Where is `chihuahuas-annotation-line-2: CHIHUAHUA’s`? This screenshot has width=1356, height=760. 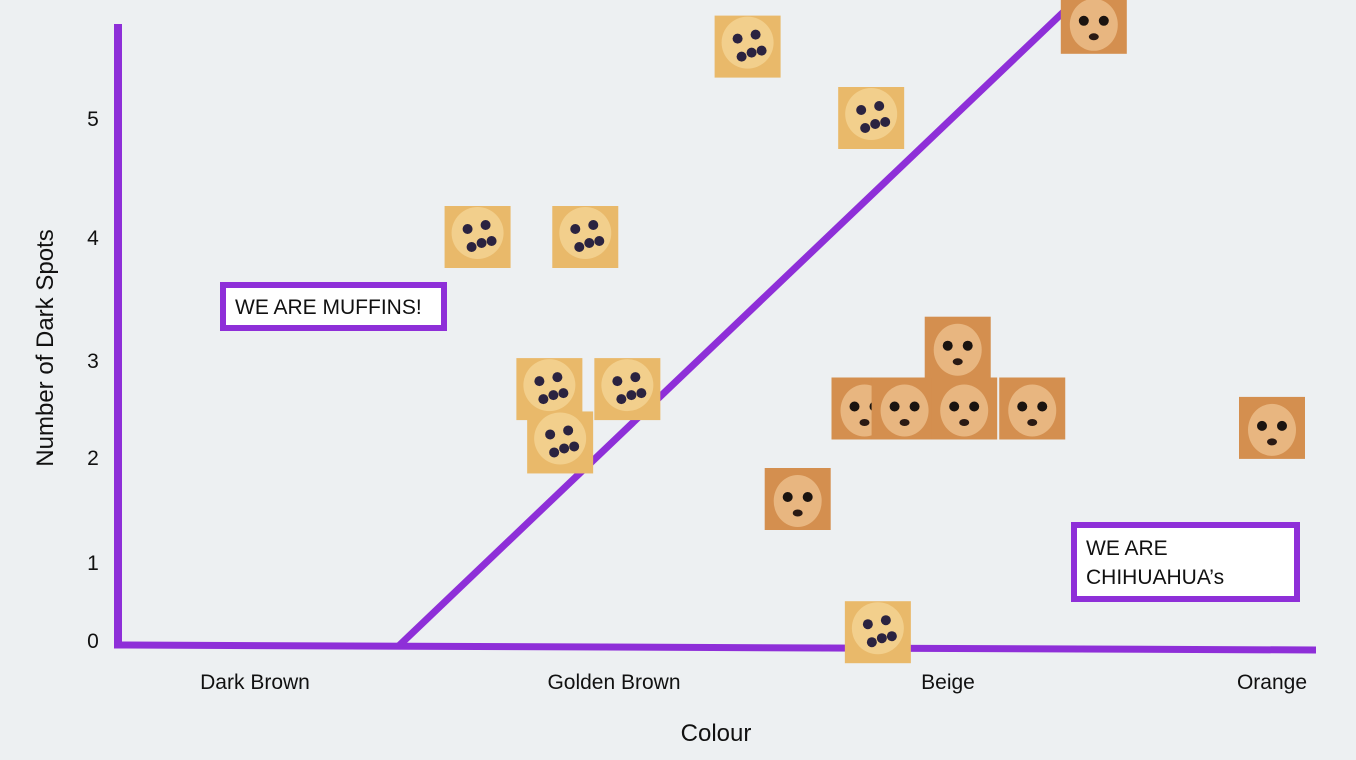
chihuahuas-annotation-line-2: CHIHUAHUA’s is located at coordinates (1155, 577).